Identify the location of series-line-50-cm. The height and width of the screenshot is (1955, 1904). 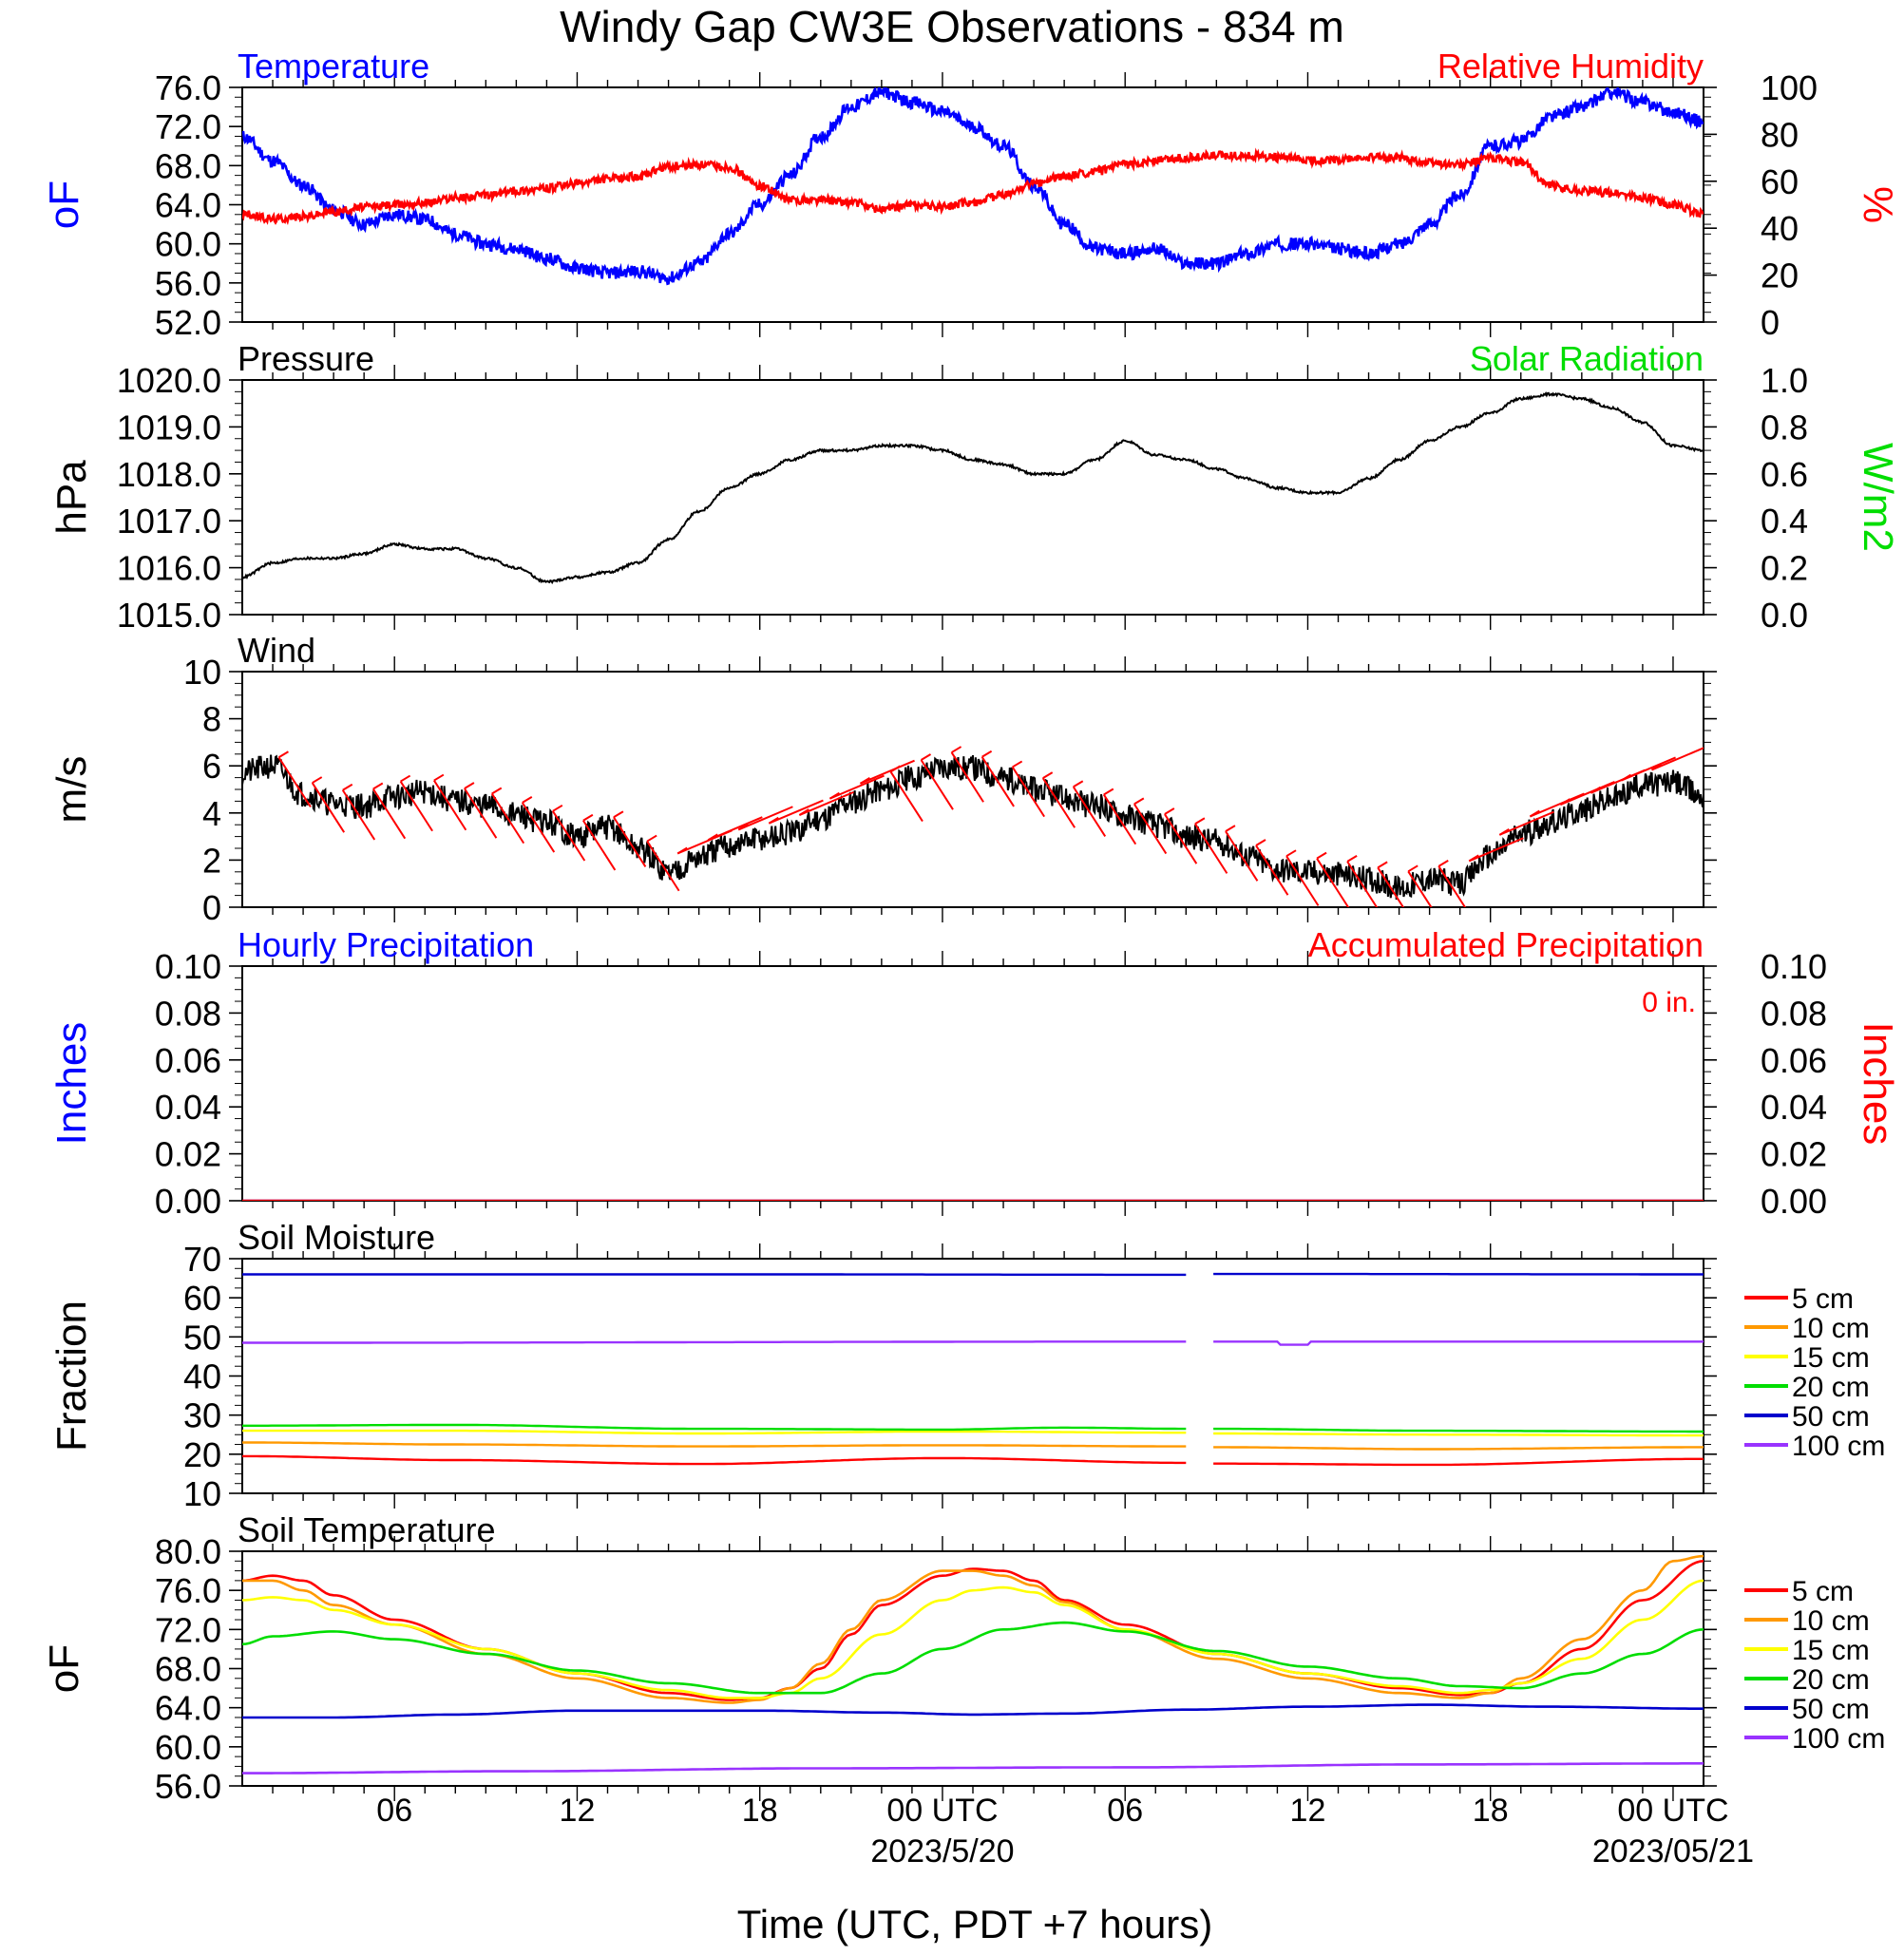
(973, 1711).